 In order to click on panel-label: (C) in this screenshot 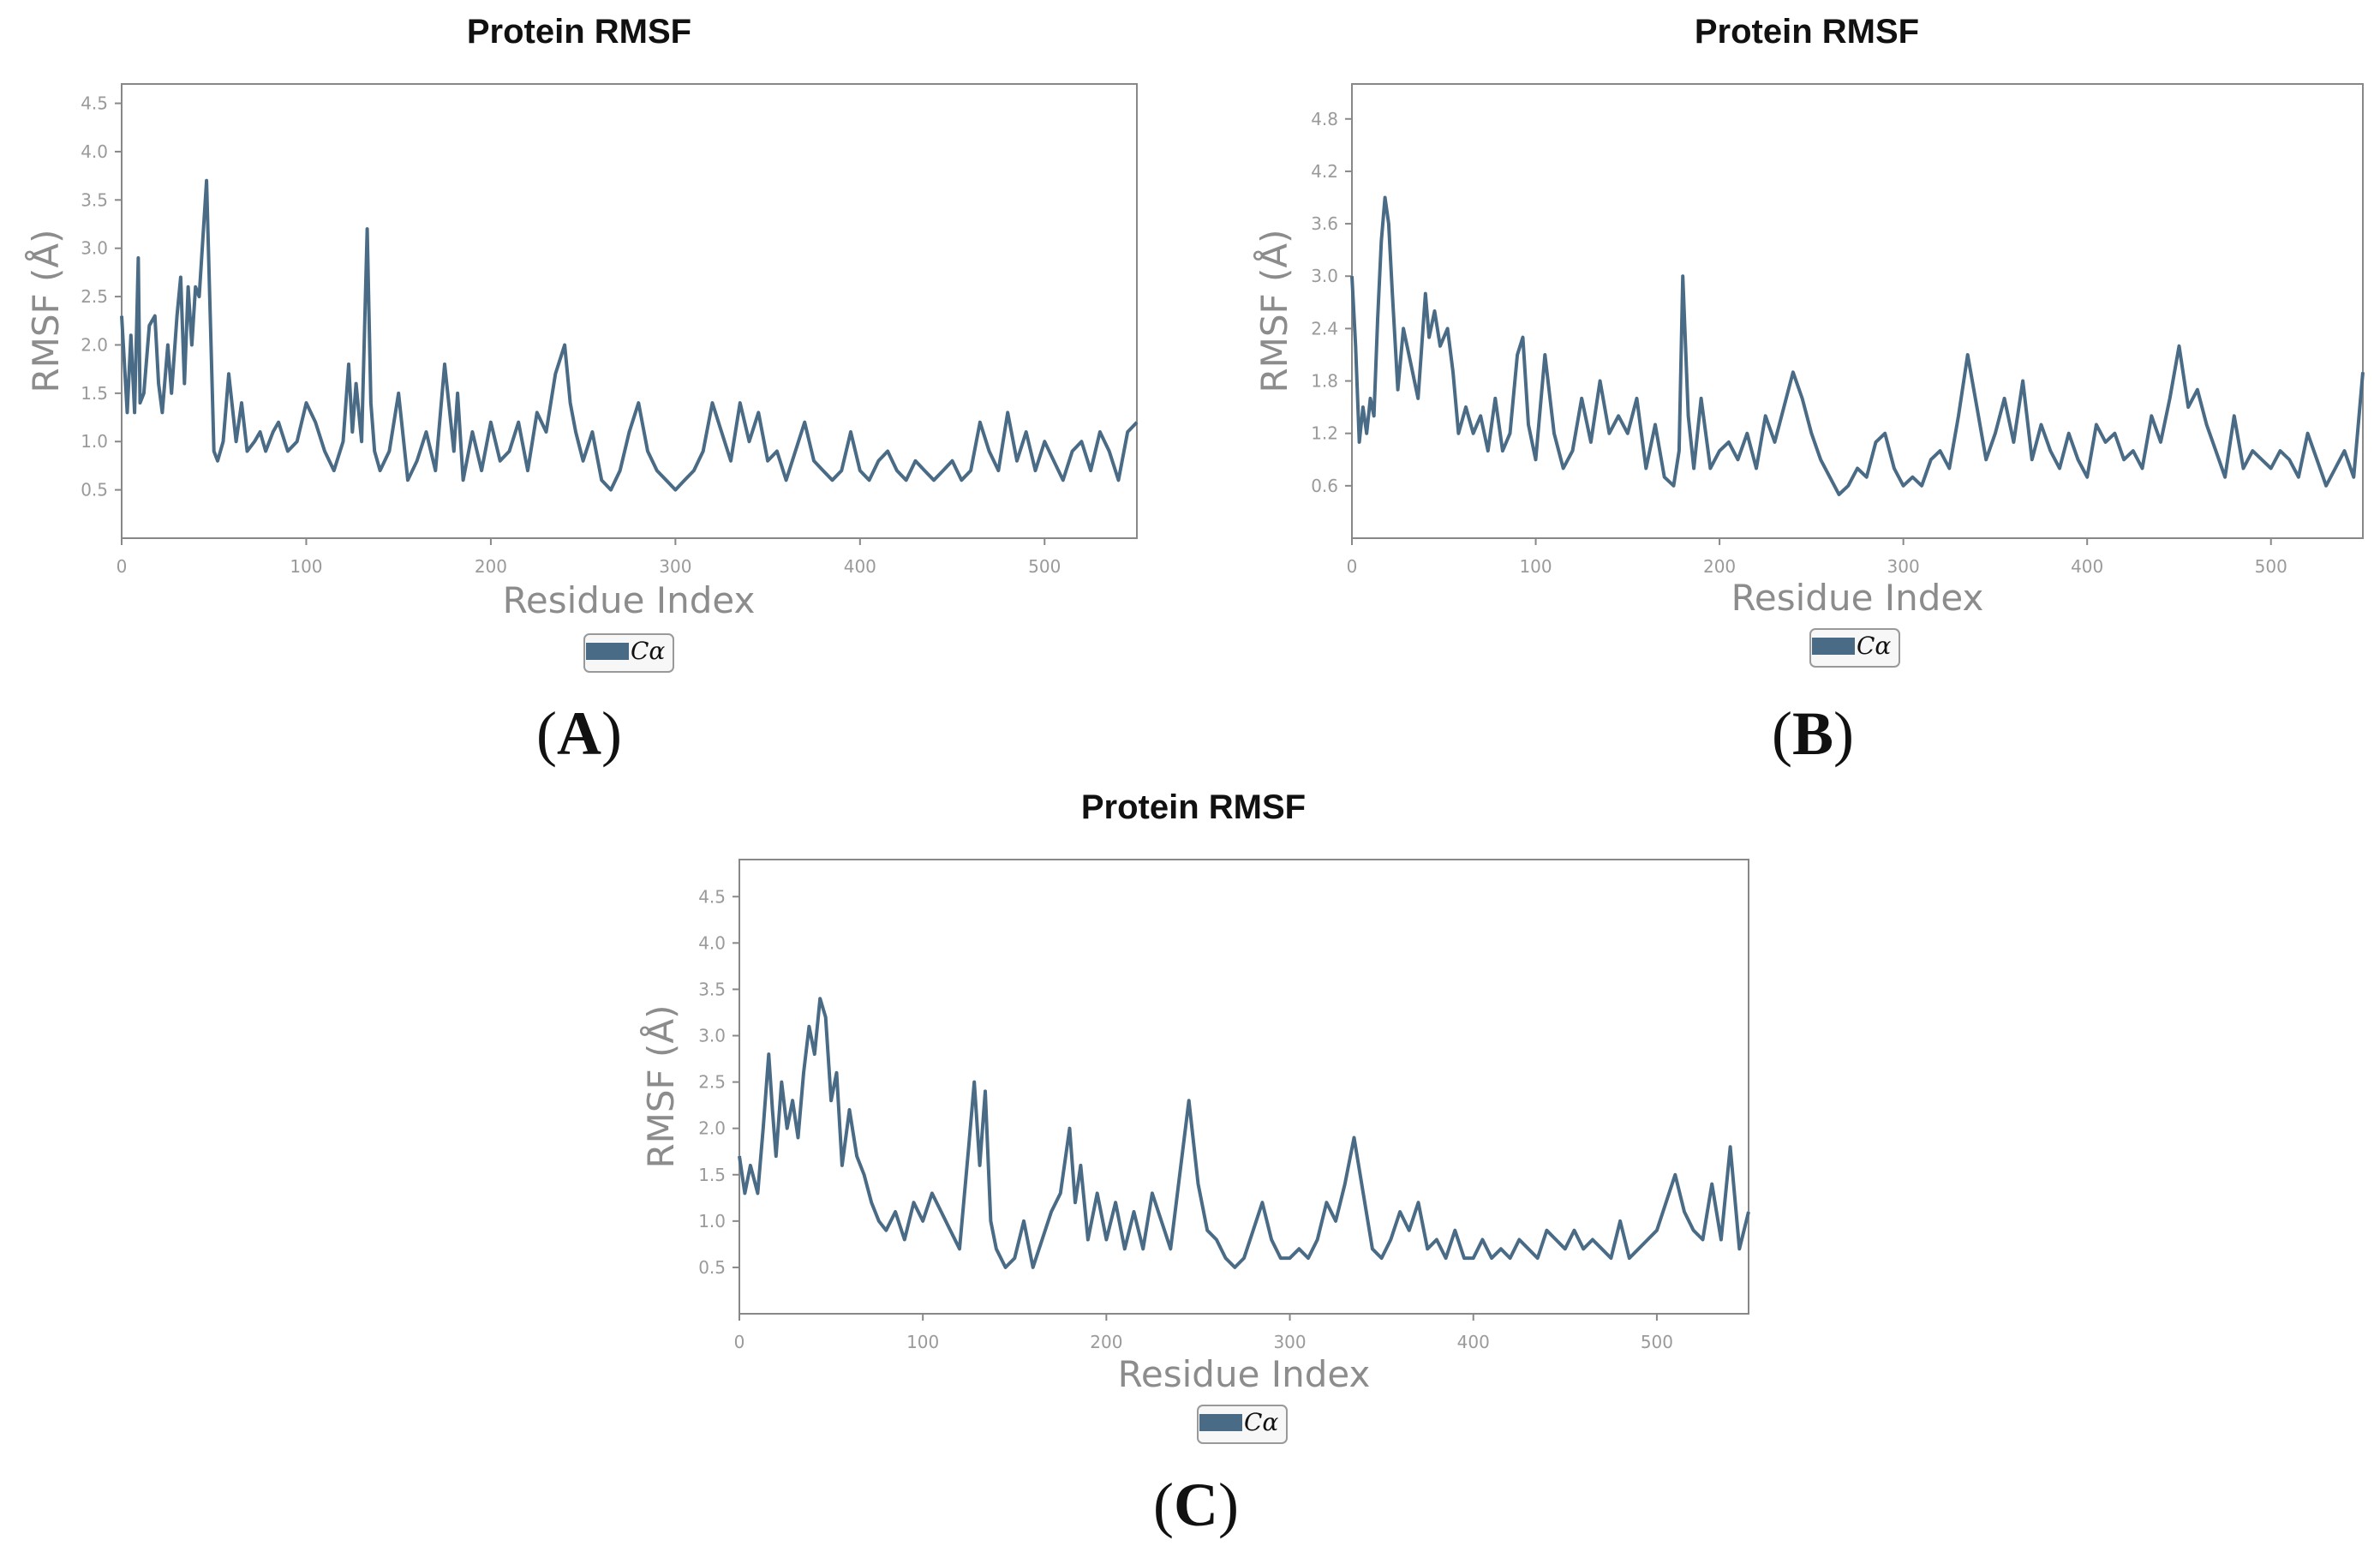, I will do `click(1196, 1505)`.